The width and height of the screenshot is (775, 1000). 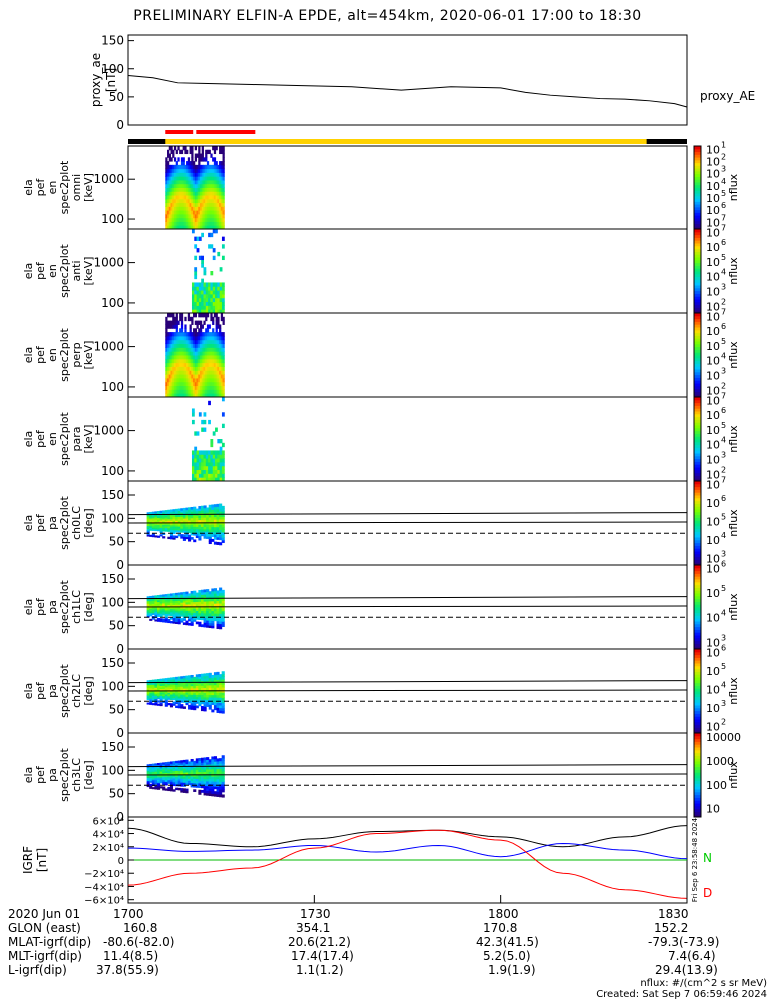 I want to click on ninety-deg-line, so click(x=407, y=606).